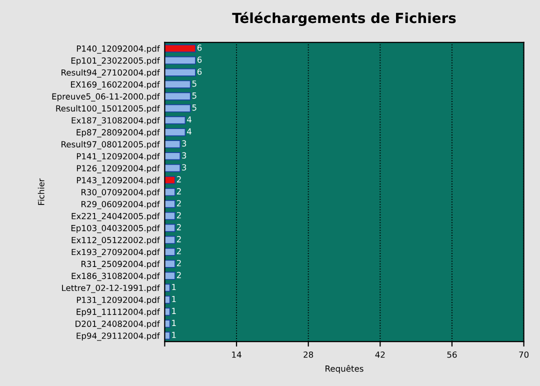 The image size is (540, 386). Describe the element at coordinates (309, 354) in the screenshot. I see `x-tick-label: 28` at that location.